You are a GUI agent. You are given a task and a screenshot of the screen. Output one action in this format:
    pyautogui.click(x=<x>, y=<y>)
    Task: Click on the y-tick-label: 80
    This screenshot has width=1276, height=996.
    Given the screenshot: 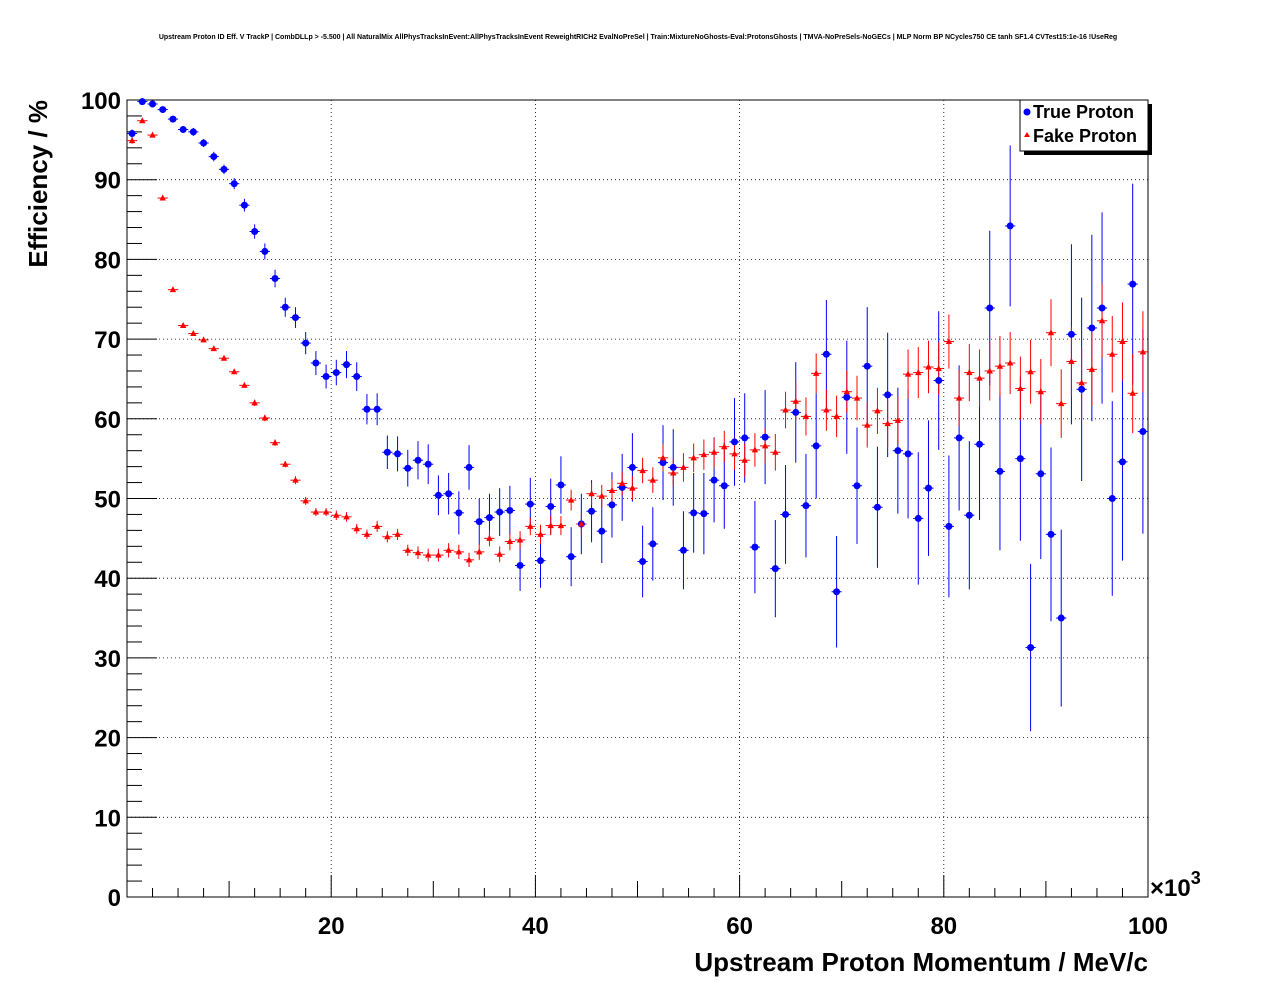 What is the action you would take?
    pyautogui.click(x=107, y=260)
    